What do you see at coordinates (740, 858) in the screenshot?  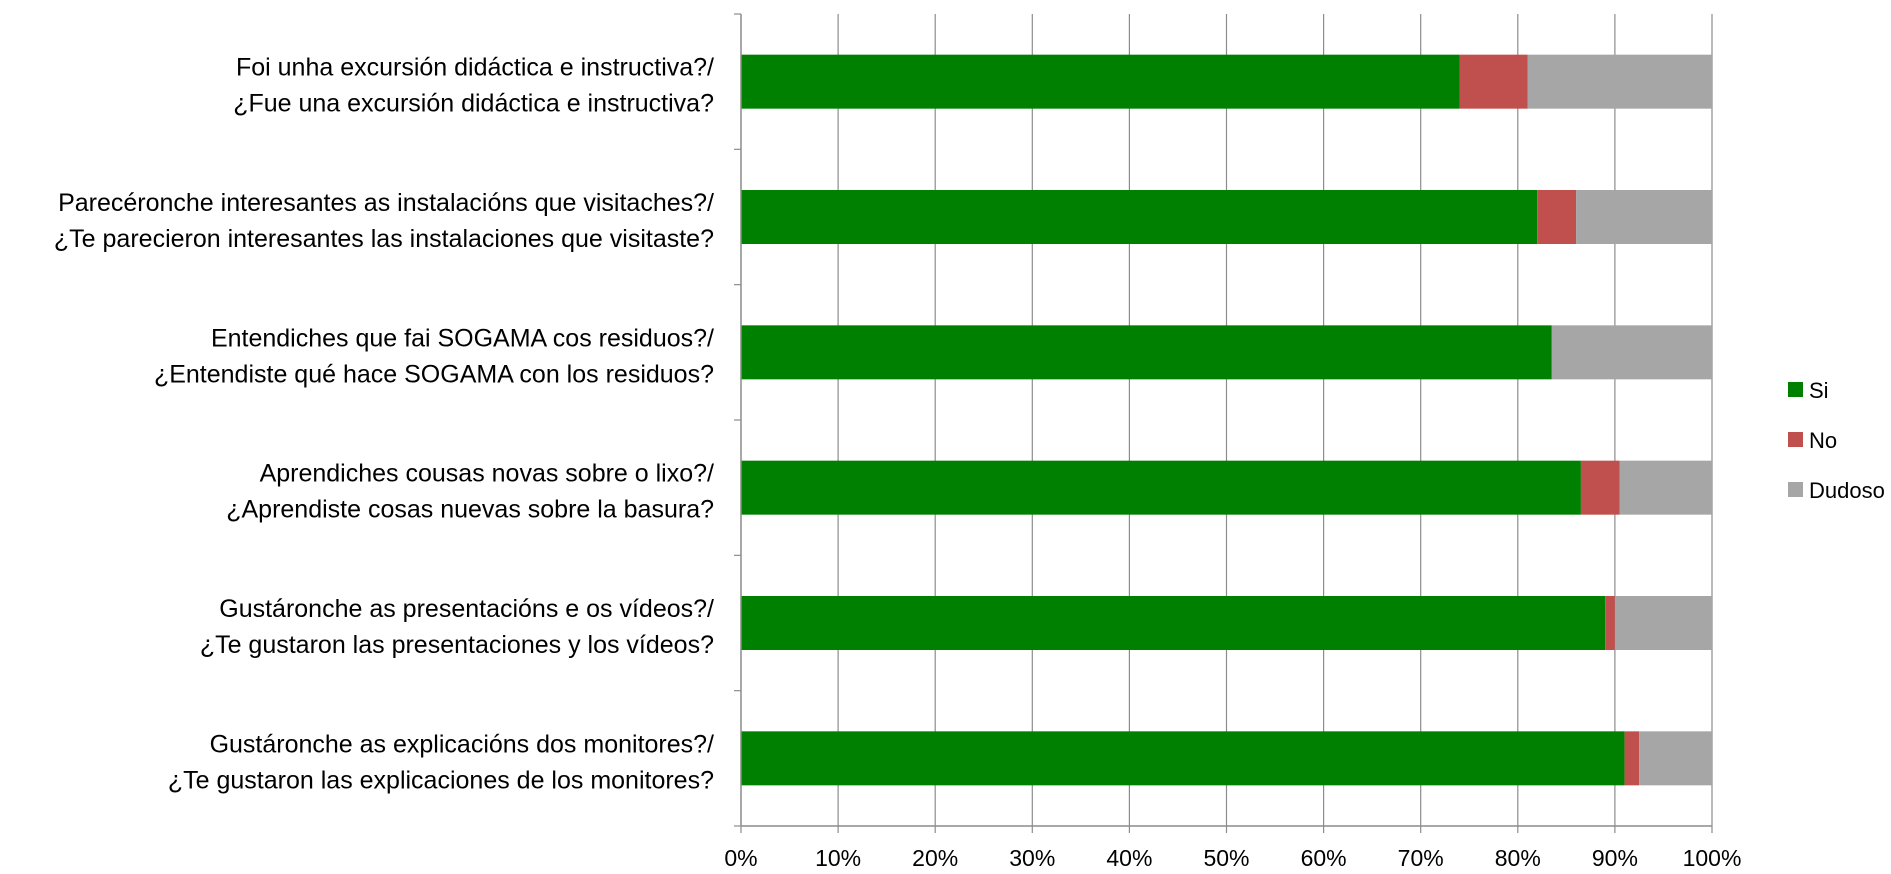 I see `x-tick-label: 0%` at bounding box center [740, 858].